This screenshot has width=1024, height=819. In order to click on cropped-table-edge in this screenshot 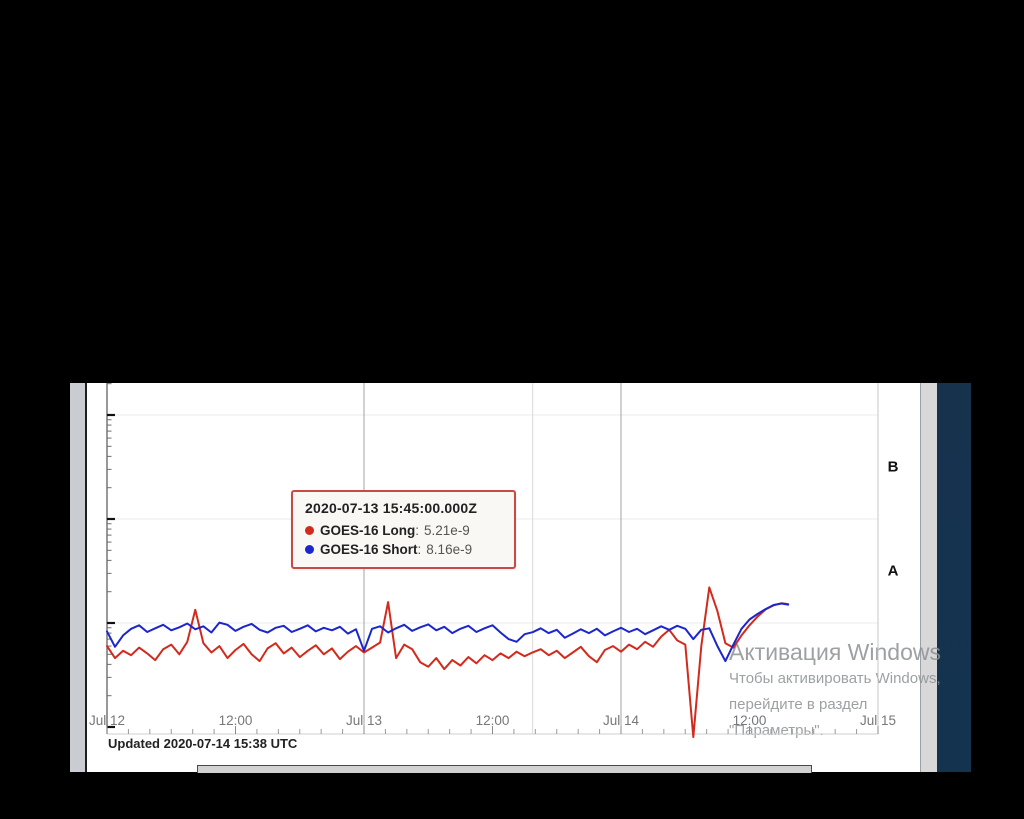, I will do `click(504, 769)`.